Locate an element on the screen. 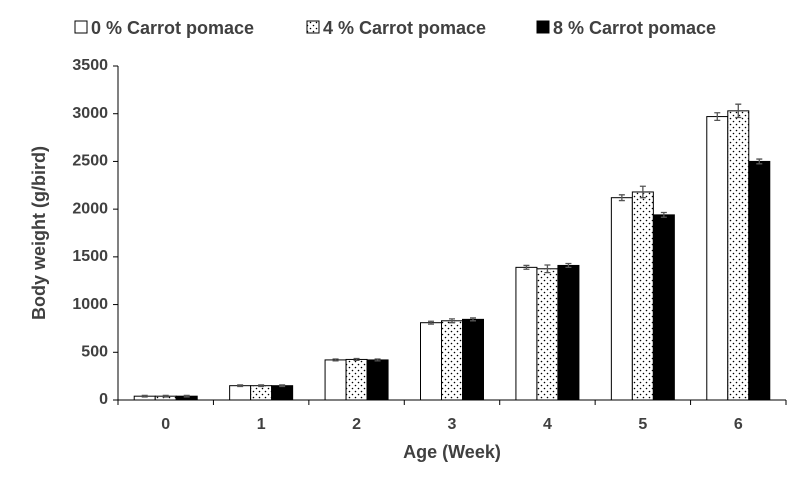 The image size is (808, 486). y-tick-label: 1500 is located at coordinates (90, 256).